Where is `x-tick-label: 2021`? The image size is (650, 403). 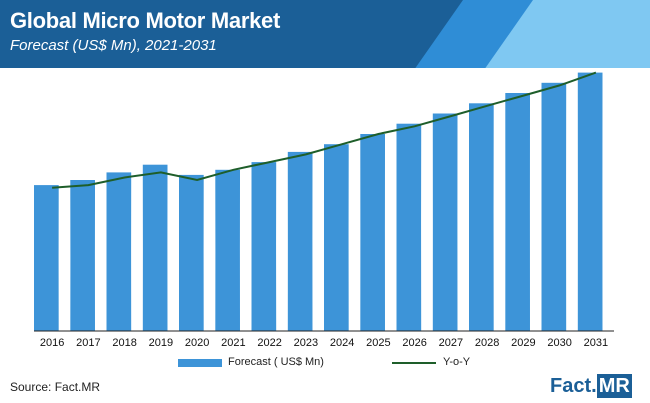
x-tick-label: 2021 is located at coordinates (233, 343).